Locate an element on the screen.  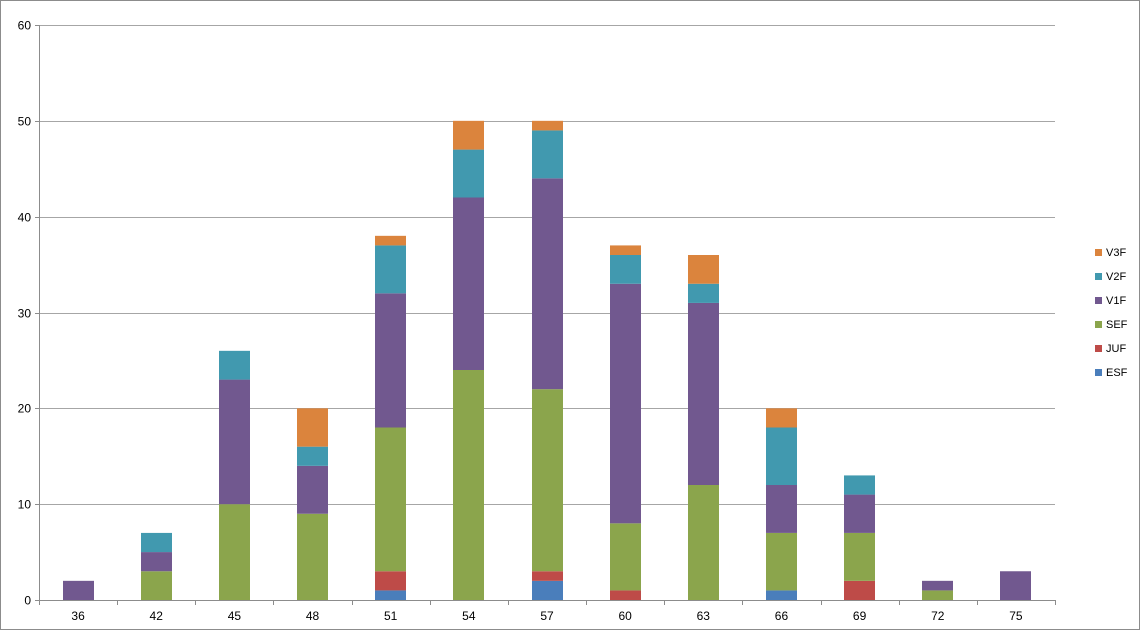
legend-item-sef: SEF is located at coordinates (1111, 325).